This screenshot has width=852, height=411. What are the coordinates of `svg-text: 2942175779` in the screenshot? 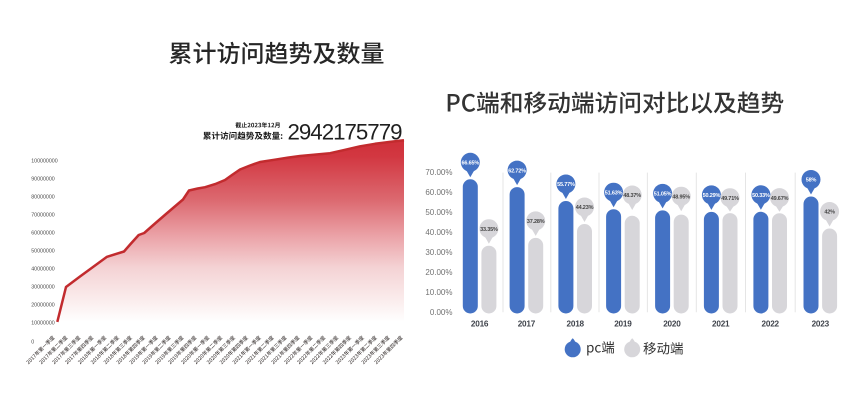 It's located at (345, 131).